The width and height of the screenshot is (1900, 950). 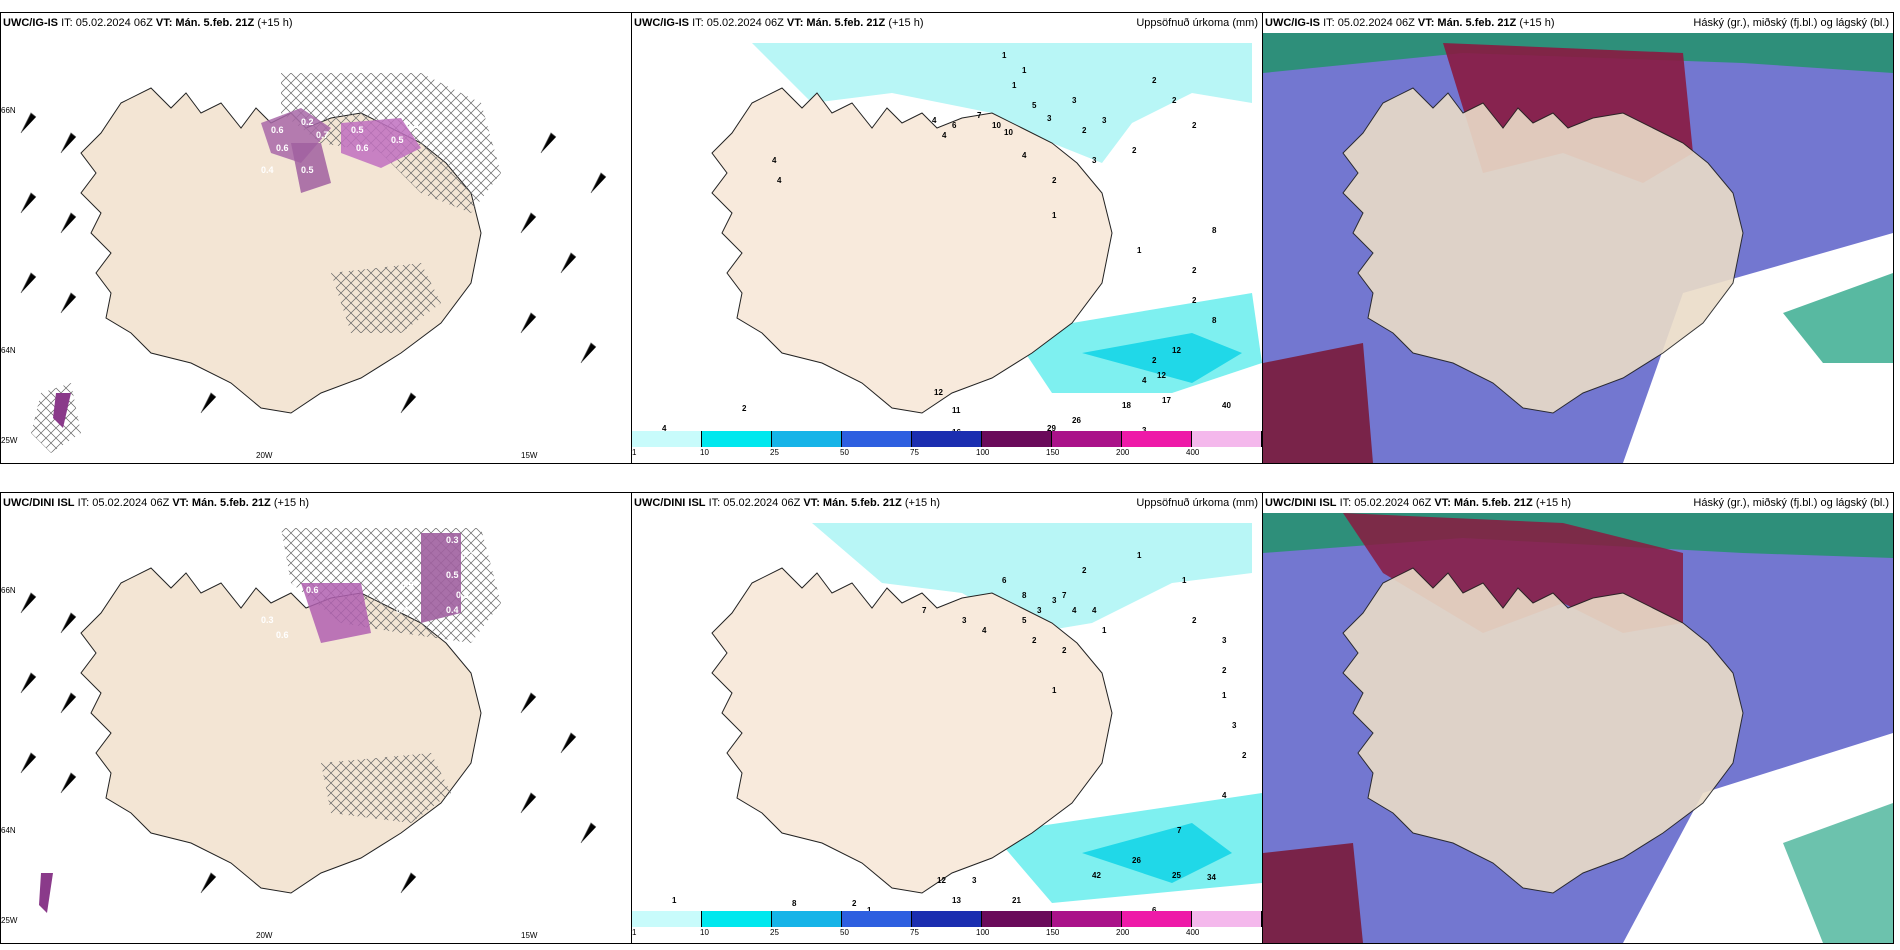 I want to click on svg-text: 25, so click(x=1176, y=875).